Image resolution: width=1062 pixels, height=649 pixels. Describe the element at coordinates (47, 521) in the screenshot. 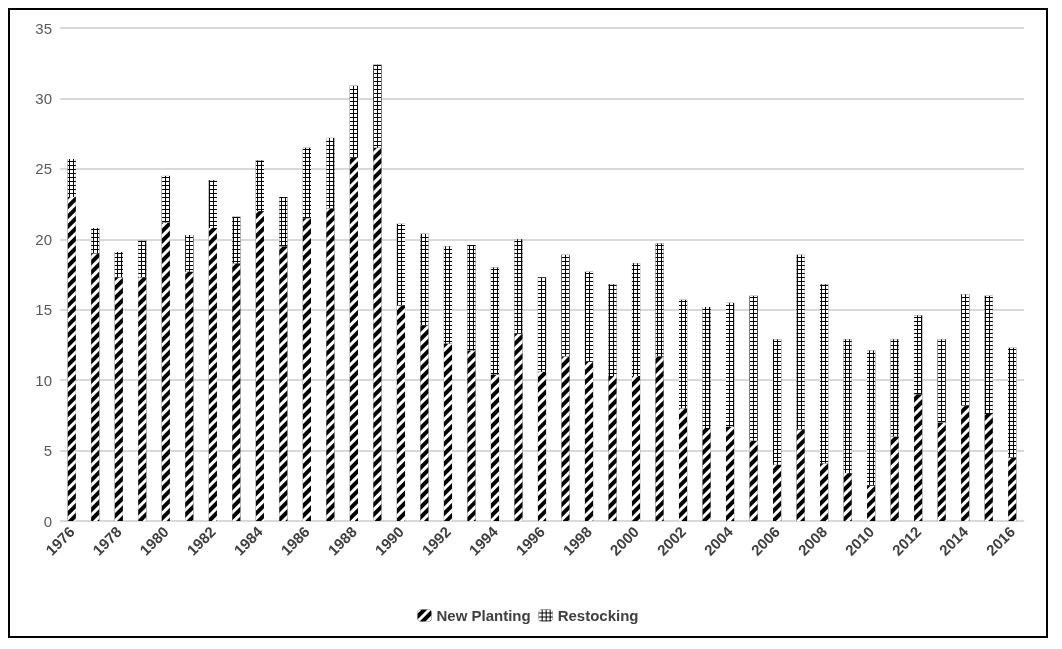

I see `y-tick-label: 0` at that location.